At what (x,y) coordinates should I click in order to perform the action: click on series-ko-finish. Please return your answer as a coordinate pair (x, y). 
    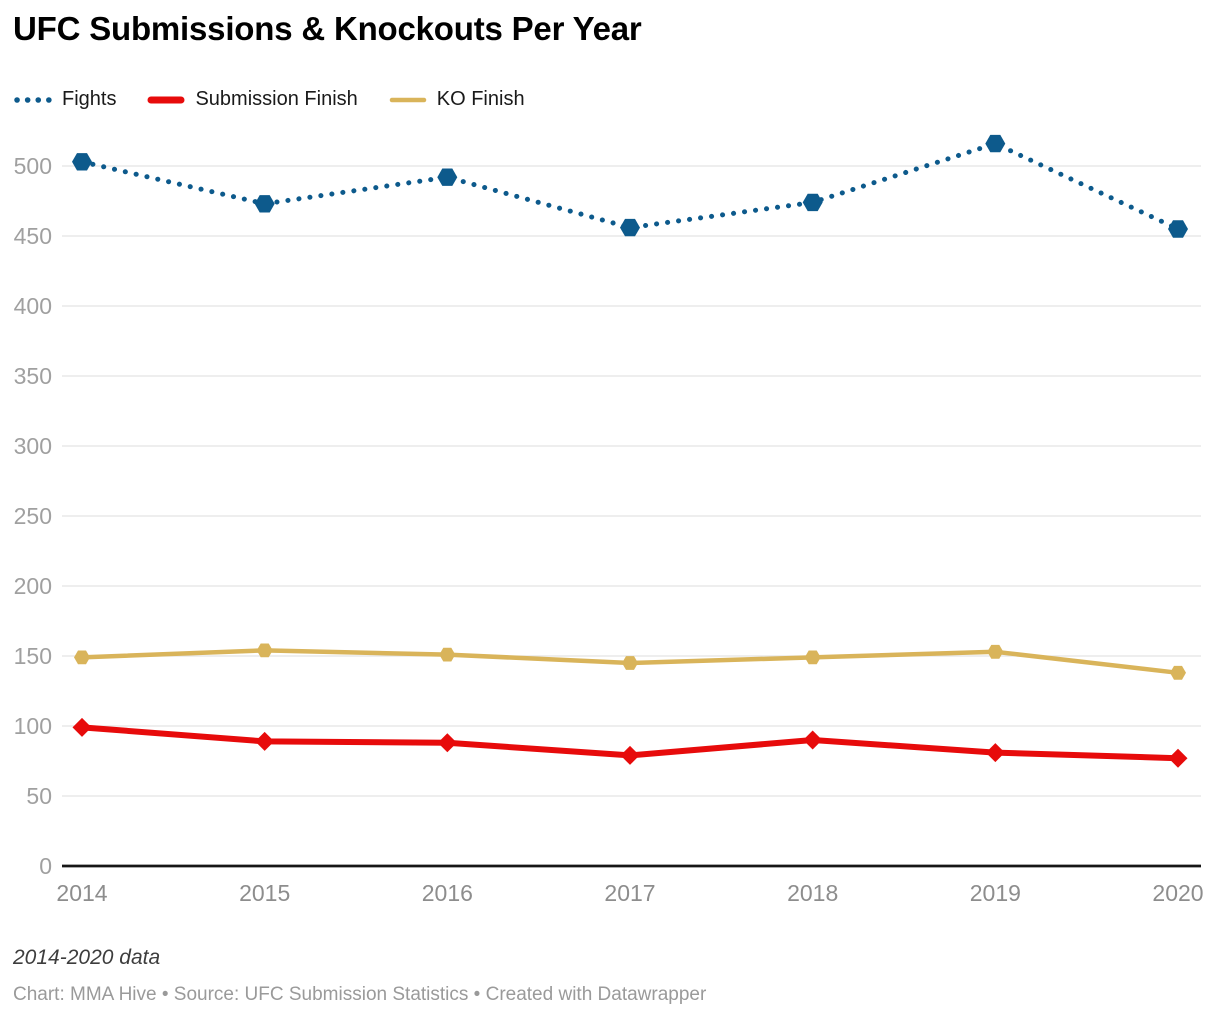
    Looking at the image, I should click on (630, 661).